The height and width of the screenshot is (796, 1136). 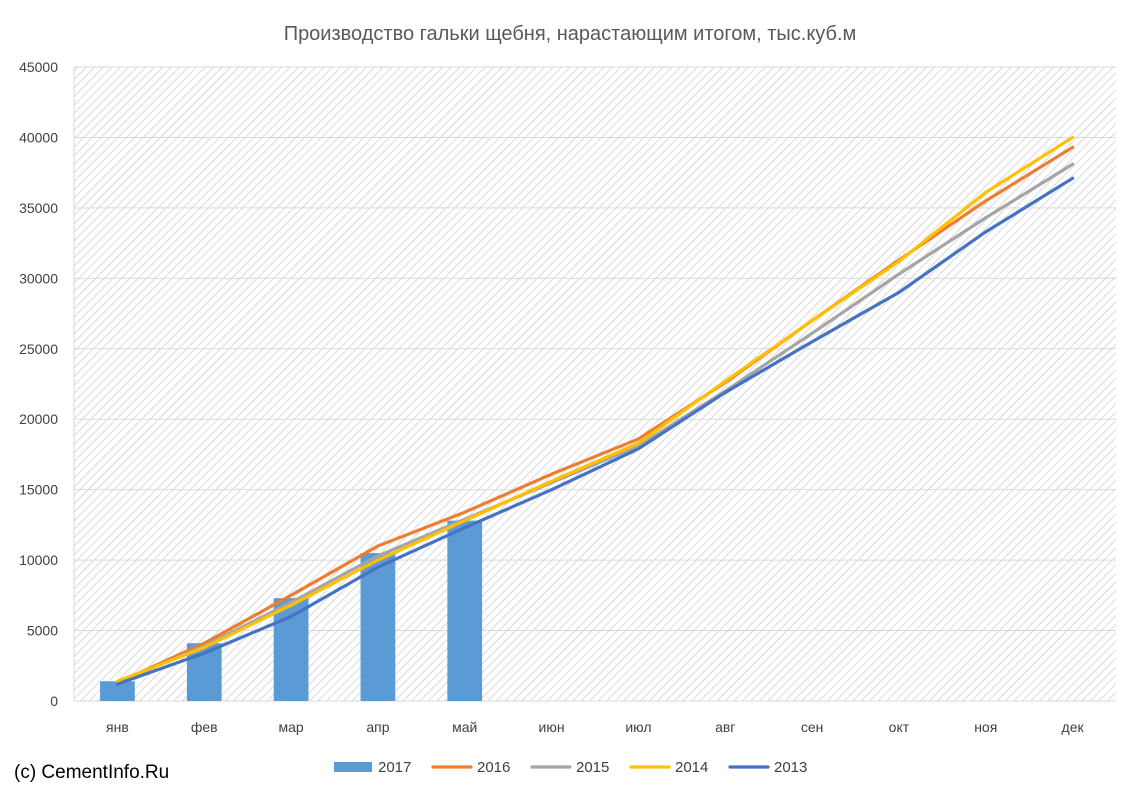 What do you see at coordinates (570, 767) in the screenshot?
I see `legend: 2017 2016 2015 2014 2013` at bounding box center [570, 767].